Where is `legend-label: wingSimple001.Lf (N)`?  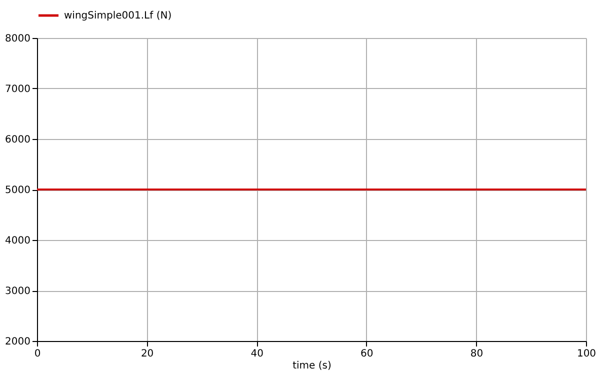
legend-label: wingSimple001.Lf (N) is located at coordinates (118, 16).